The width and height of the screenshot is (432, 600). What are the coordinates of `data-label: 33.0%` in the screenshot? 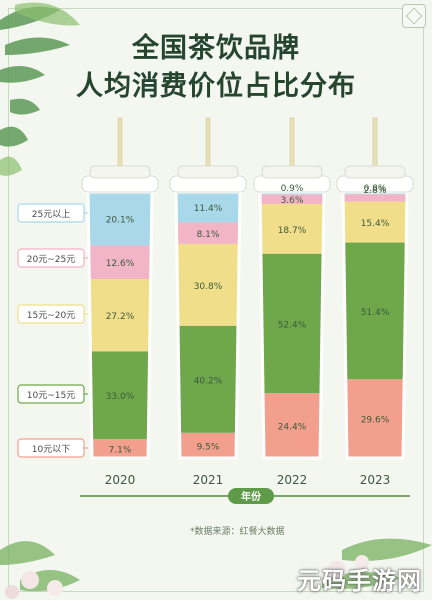 It's located at (120, 397).